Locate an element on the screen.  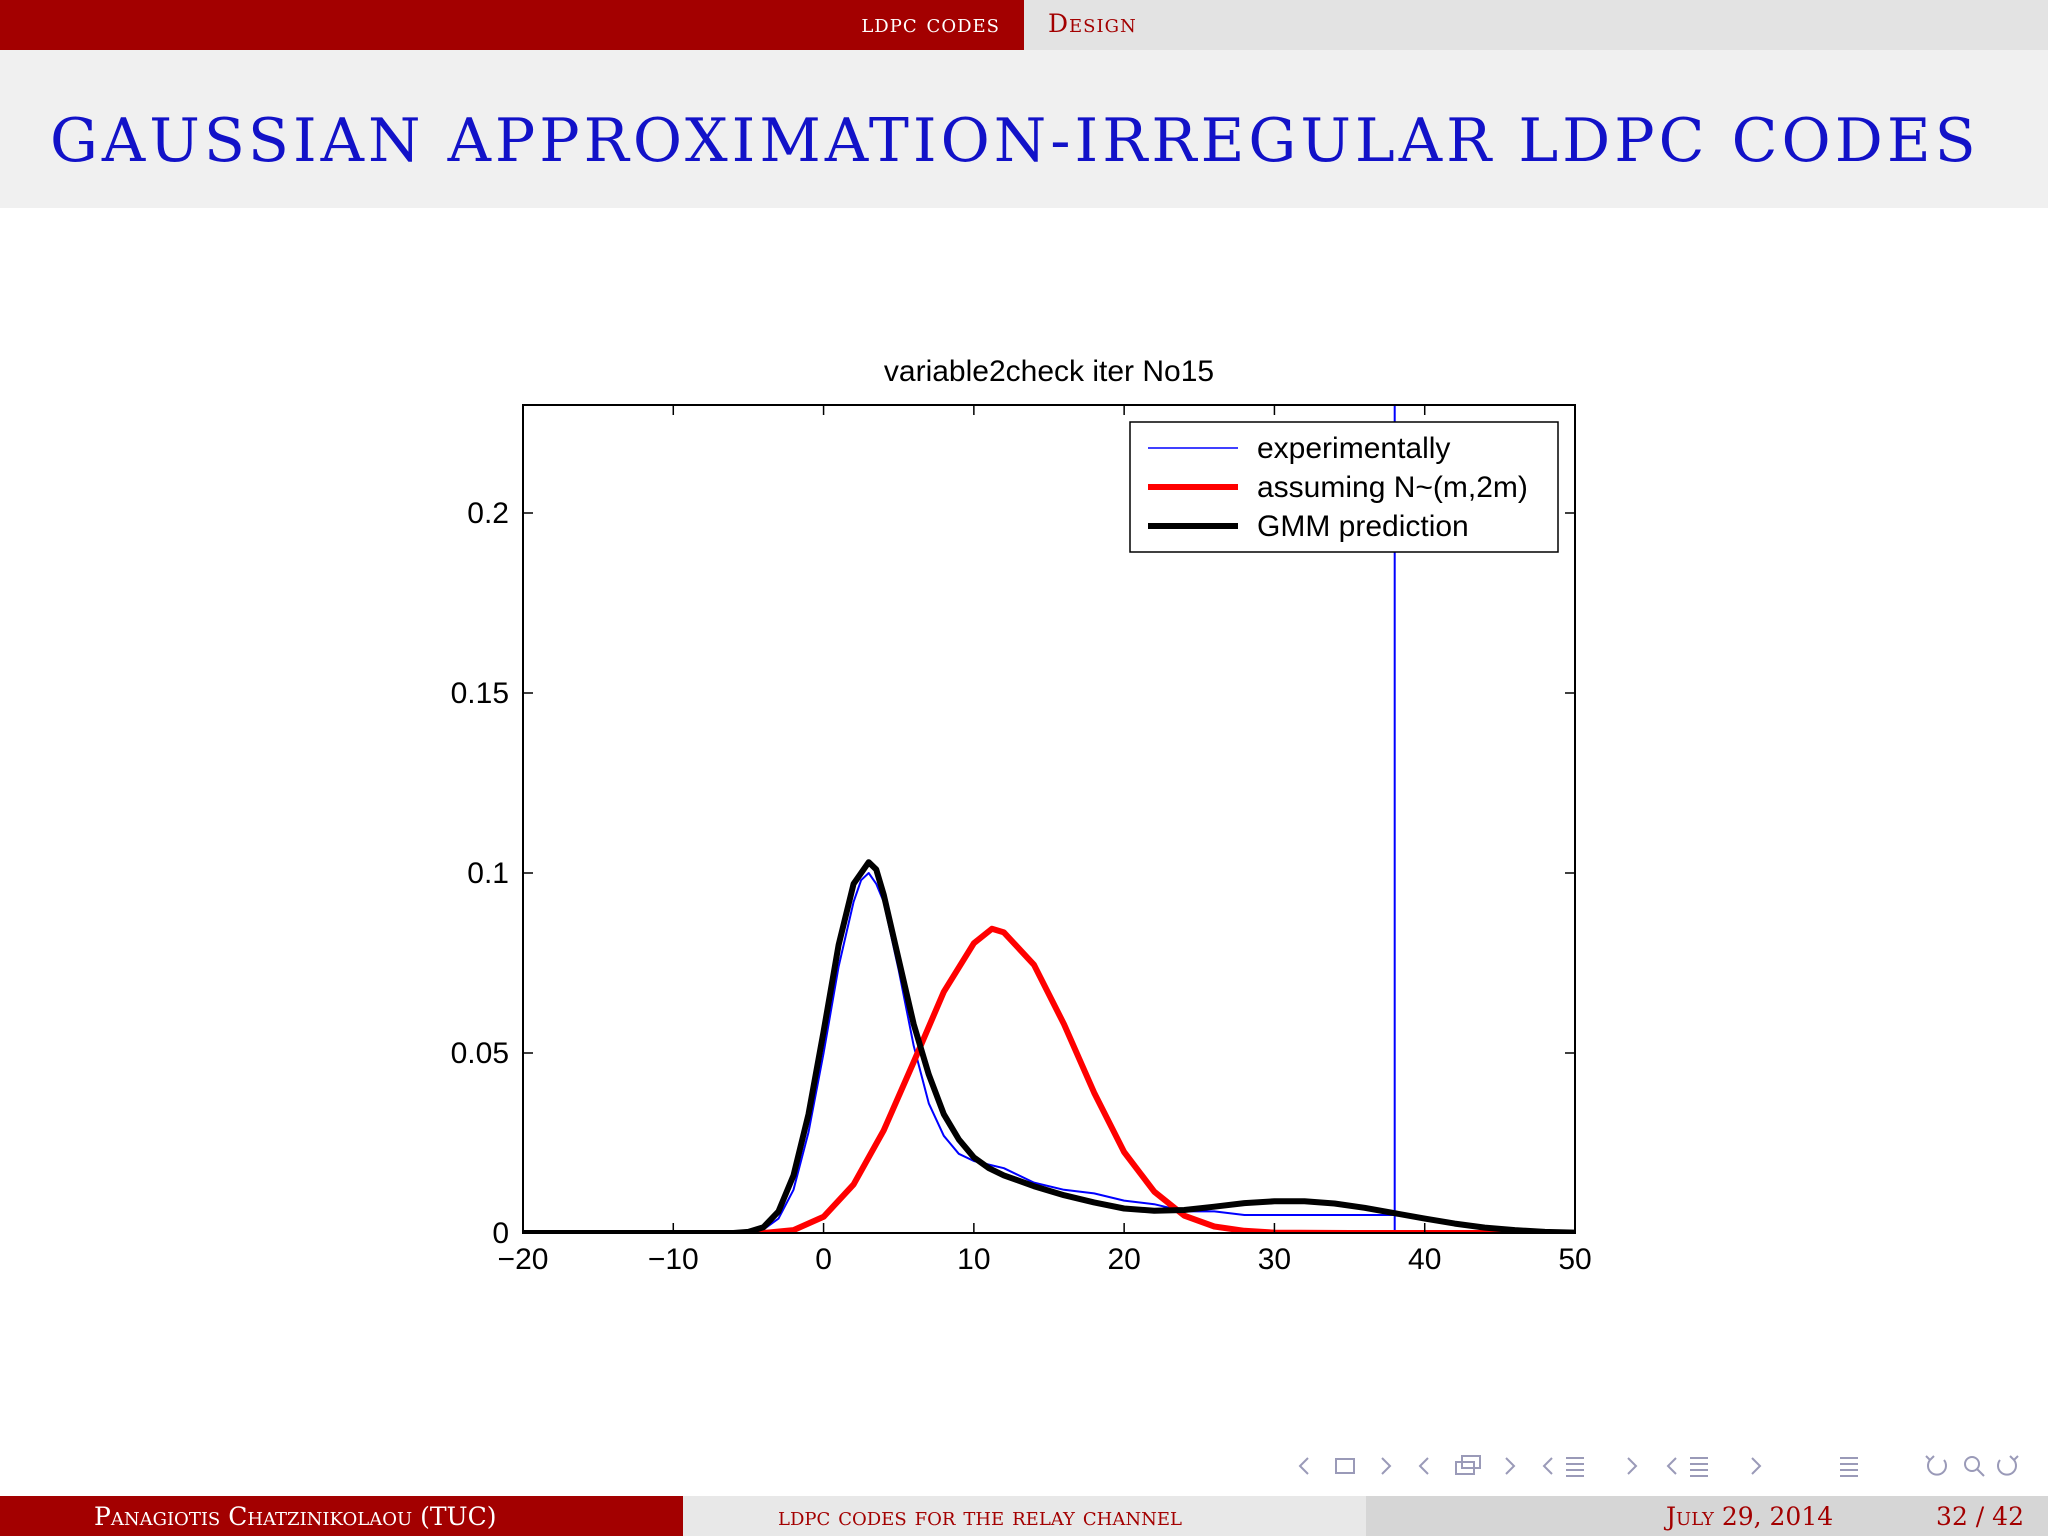
subsection-nav-area: Design is located at coordinates (1536, 25).